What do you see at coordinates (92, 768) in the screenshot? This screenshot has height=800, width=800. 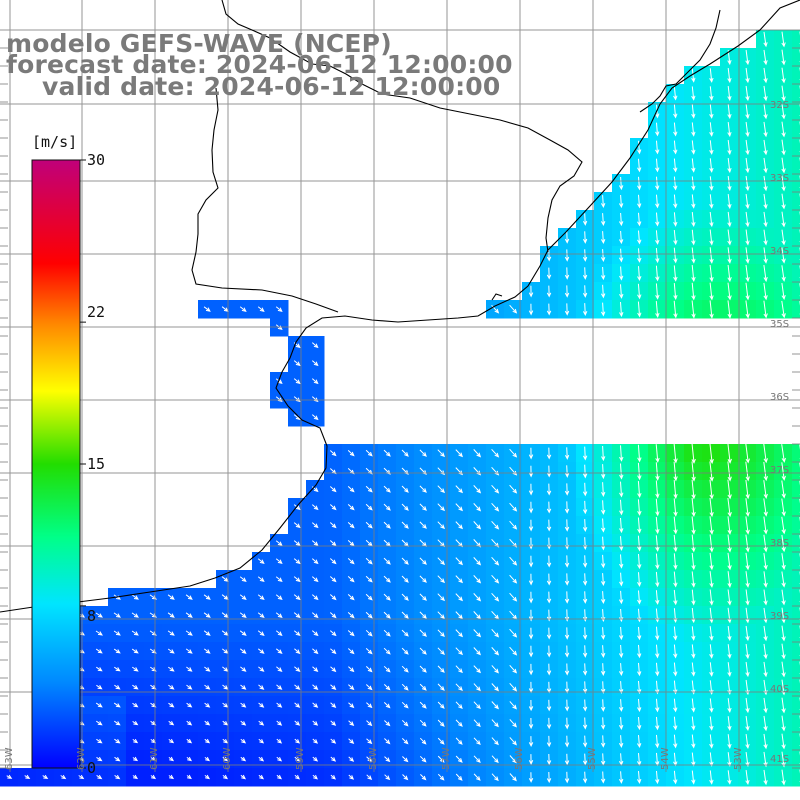 I see `colorbar-tick-0: 0` at bounding box center [92, 768].